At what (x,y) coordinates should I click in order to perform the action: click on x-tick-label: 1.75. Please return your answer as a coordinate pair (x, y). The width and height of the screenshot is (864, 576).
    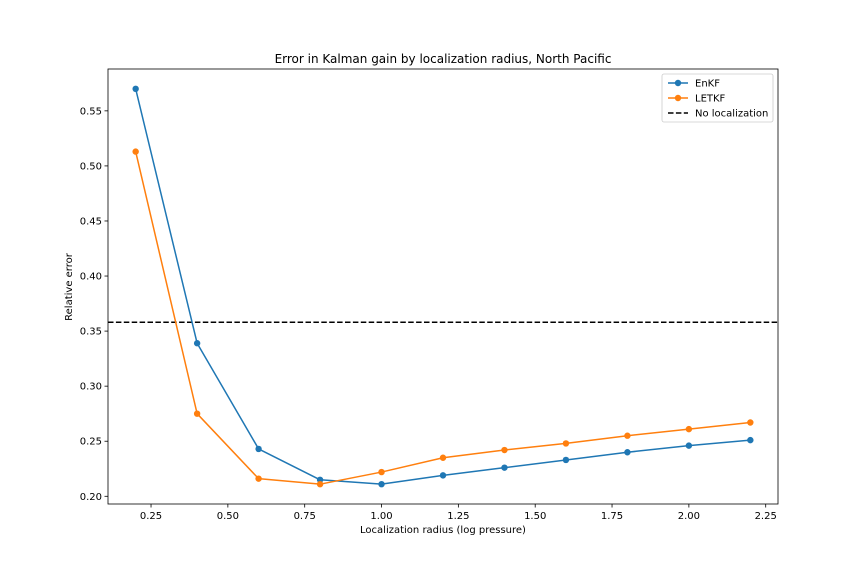
    Looking at the image, I should click on (612, 516).